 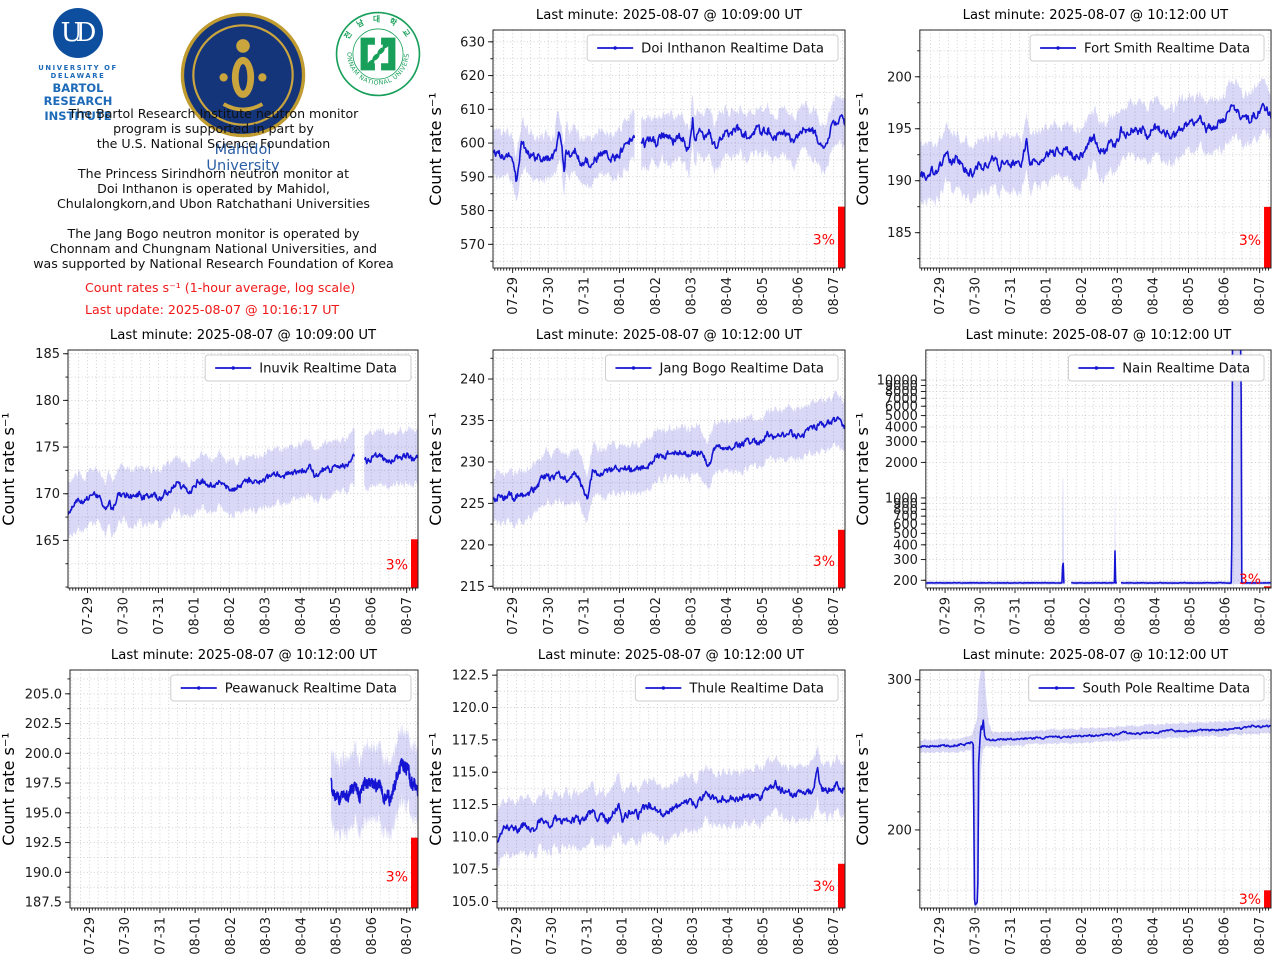 What do you see at coordinates (905, 525) in the screenshot?
I see `svg-text: 600` at bounding box center [905, 525].